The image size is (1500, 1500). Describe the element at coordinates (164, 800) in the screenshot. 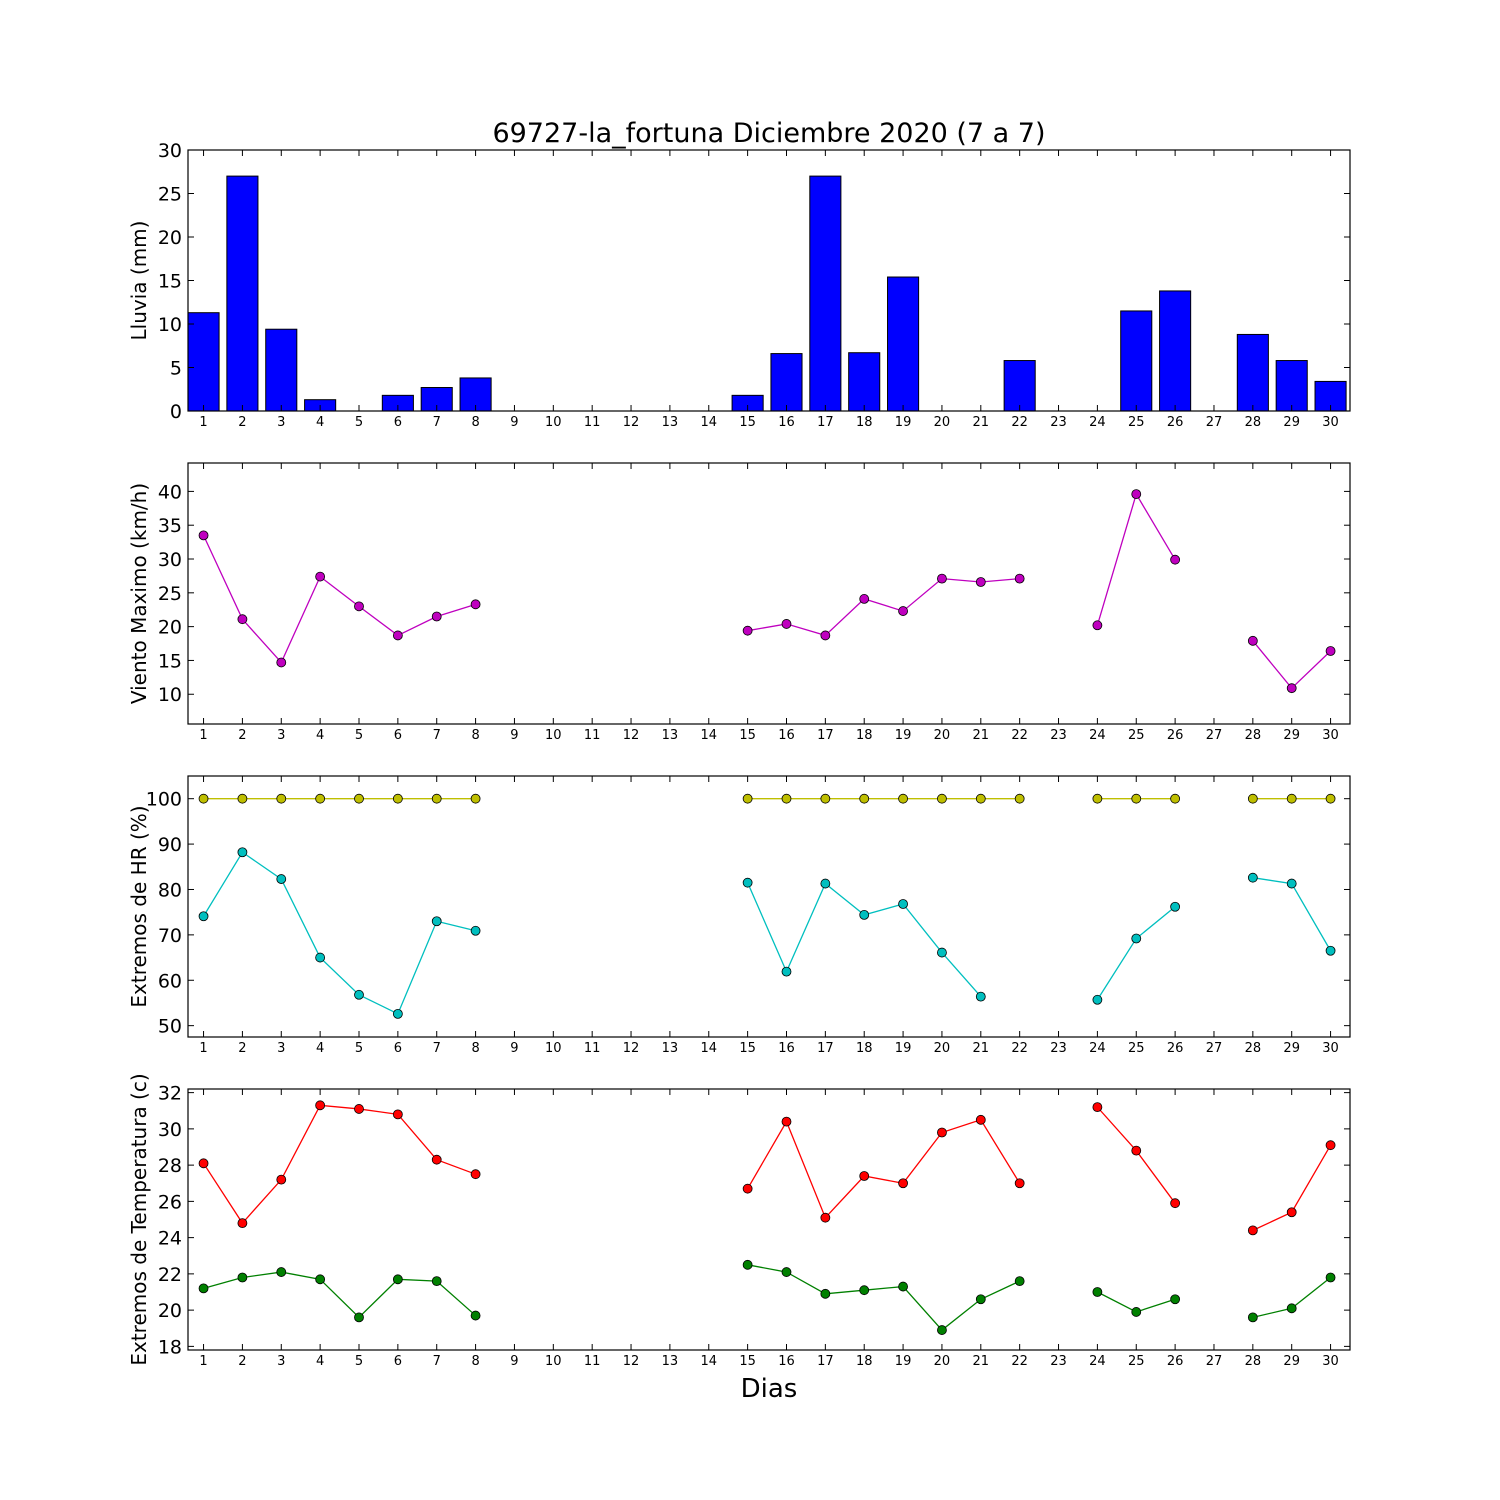

I see `y-tick-label: 100` at that location.